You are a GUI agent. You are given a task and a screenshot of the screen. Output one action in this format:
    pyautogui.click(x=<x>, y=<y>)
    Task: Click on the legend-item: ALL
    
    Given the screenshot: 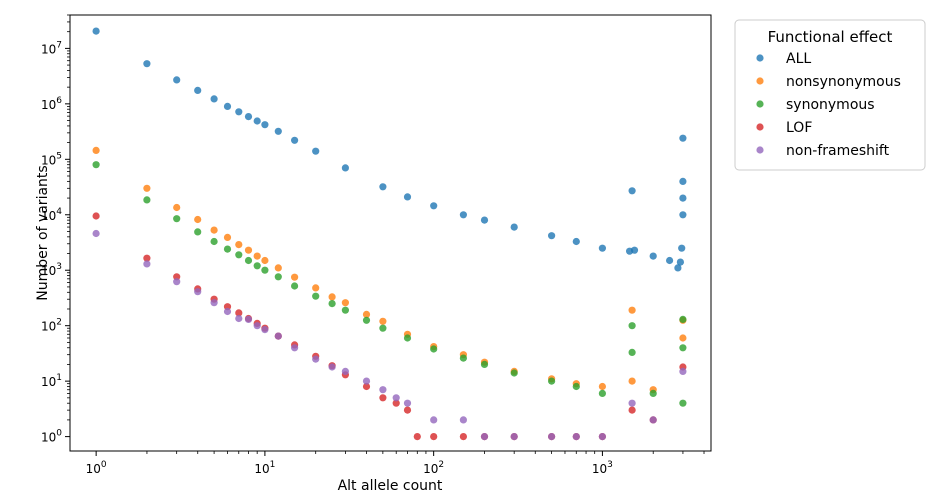 What is the action you would take?
    pyautogui.click(x=783, y=59)
    